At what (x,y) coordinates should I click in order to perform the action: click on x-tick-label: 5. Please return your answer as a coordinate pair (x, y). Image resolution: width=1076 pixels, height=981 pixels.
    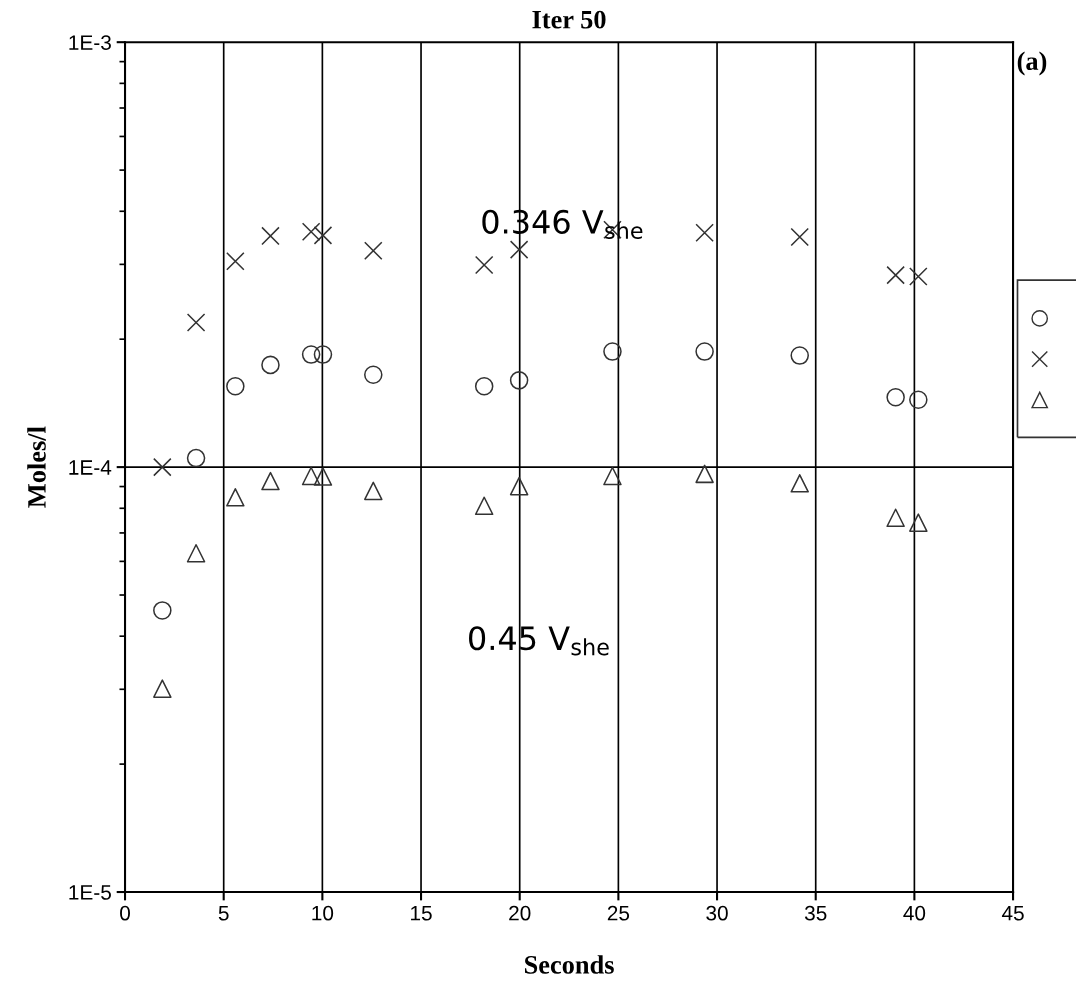
    Looking at the image, I should click on (223, 913).